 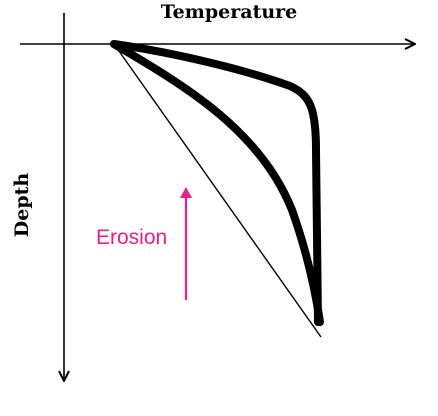 What do you see at coordinates (22, 205) in the screenshot?
I see `depth-axis-label: Depth` at bounding box center [22, 205].